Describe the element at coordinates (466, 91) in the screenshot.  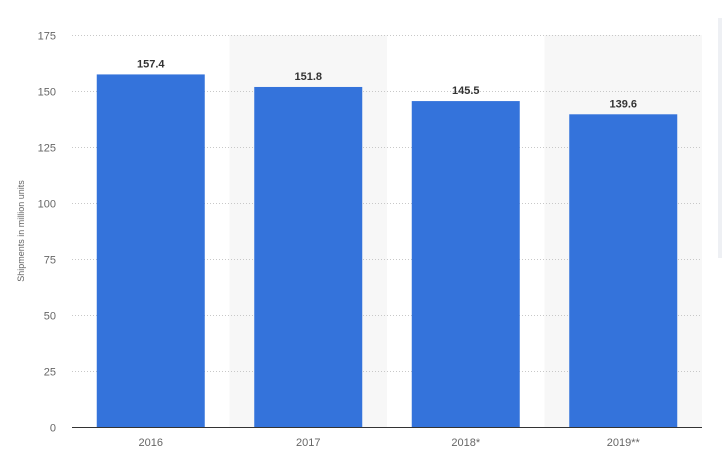
I see `data-label: 145.5` at that location.